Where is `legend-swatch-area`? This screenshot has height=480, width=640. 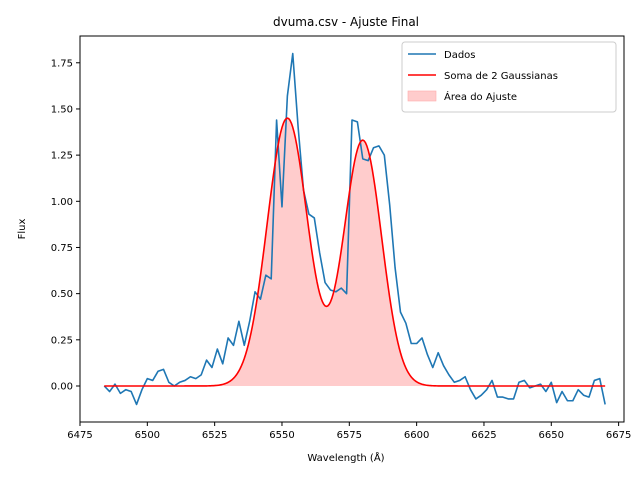 legend-swatch-area is located at coordinates (422, 96).